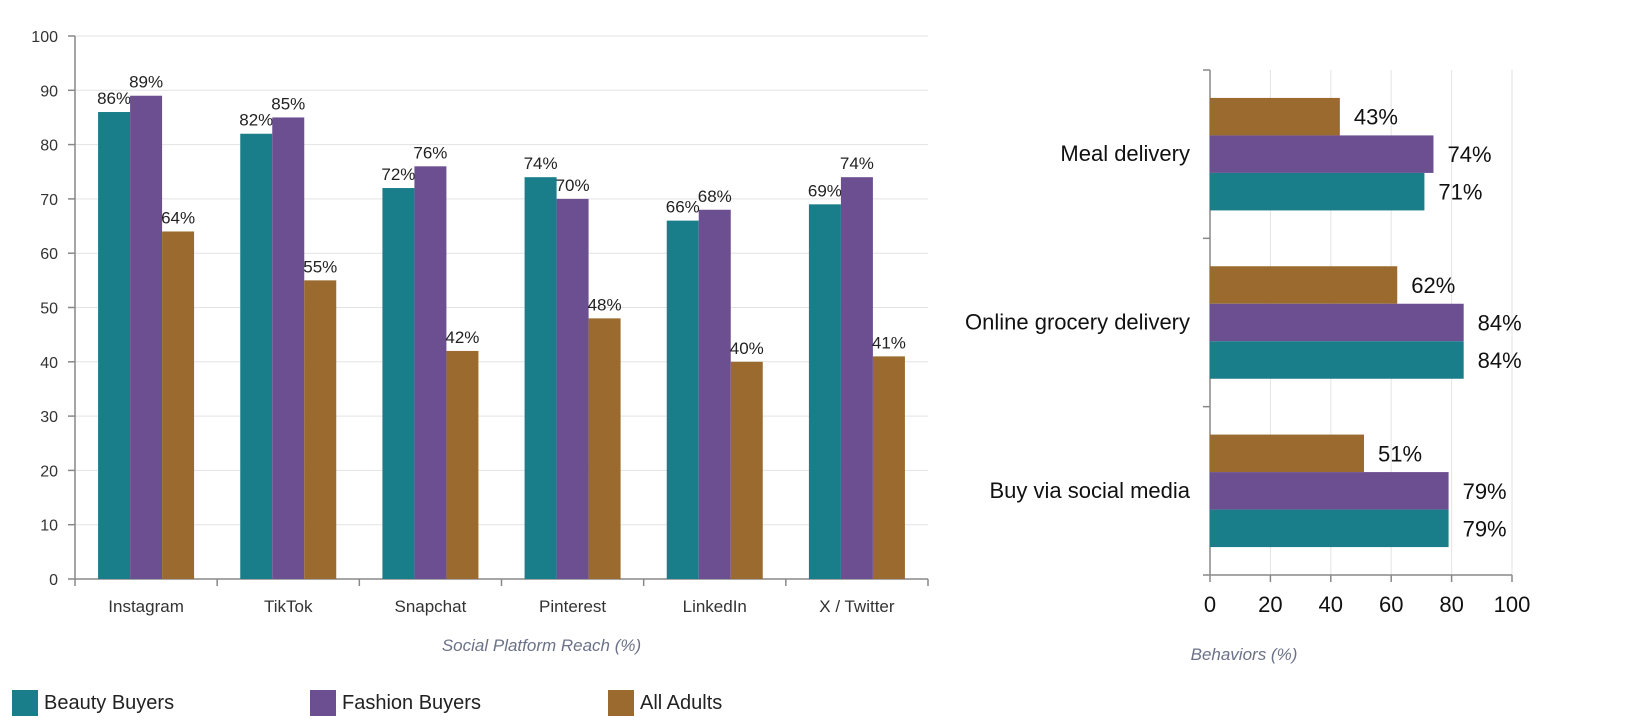  Describe the element at coordinates (398, 384) in the screenshot. I see `bar-beauty-buyers-snapchat` at that location.